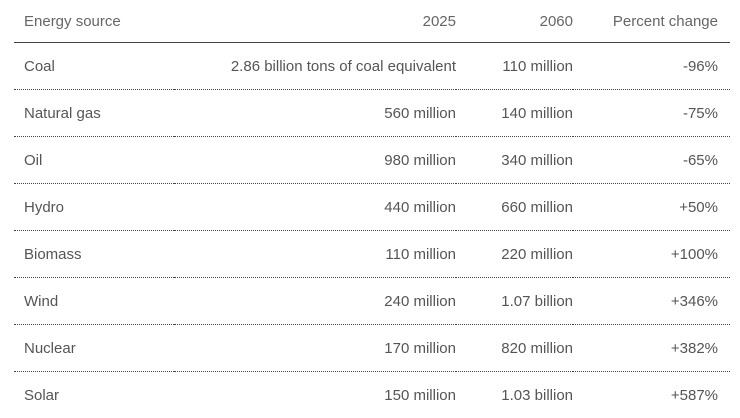  I want to click on table-row: Nuclear 170 million 820 million +382%, so click(372, 348).